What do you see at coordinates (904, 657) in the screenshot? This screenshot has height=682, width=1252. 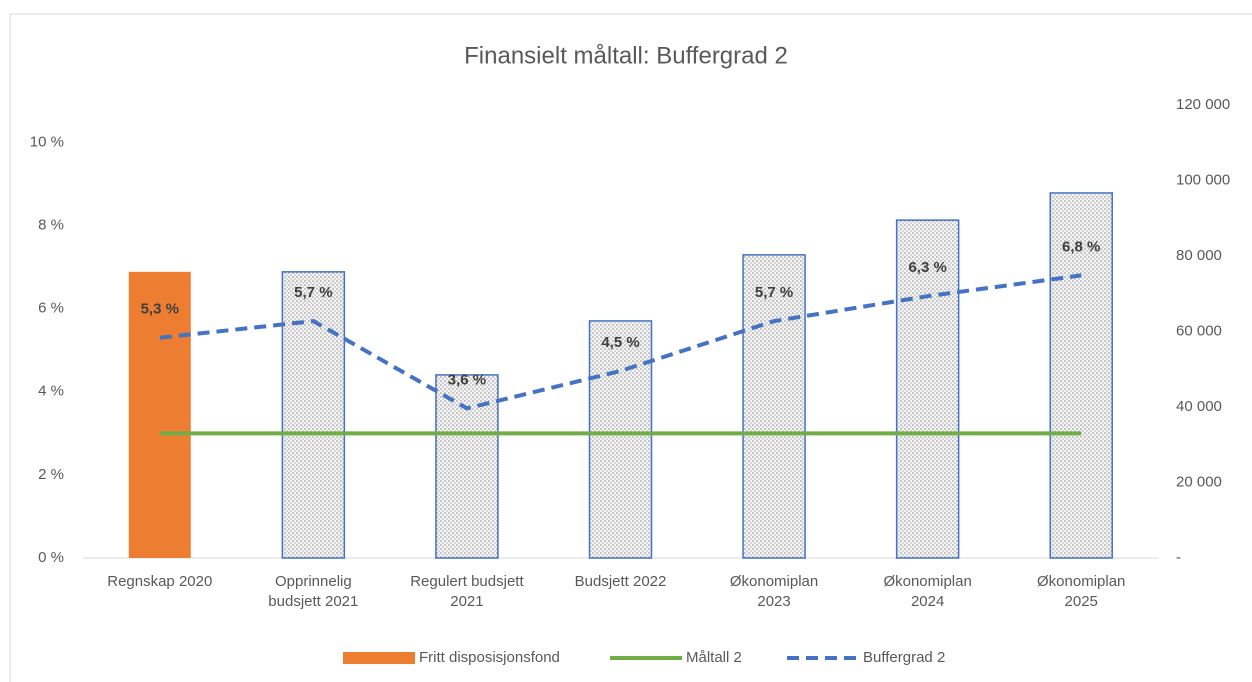 I see `legend-label: Buffergrad 2` at bounding box center [904, 657].